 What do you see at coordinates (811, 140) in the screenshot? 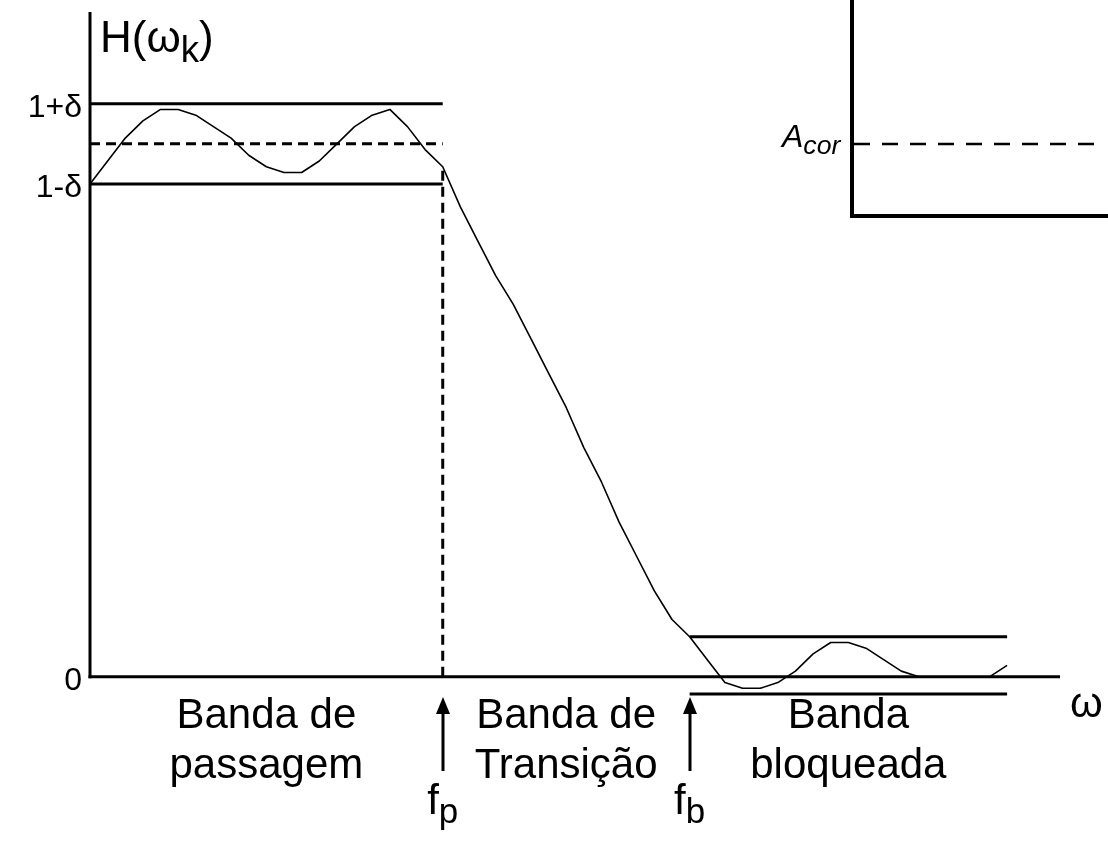
I see `annotation: A$_{cor}$` at bounding box center [811, 140].